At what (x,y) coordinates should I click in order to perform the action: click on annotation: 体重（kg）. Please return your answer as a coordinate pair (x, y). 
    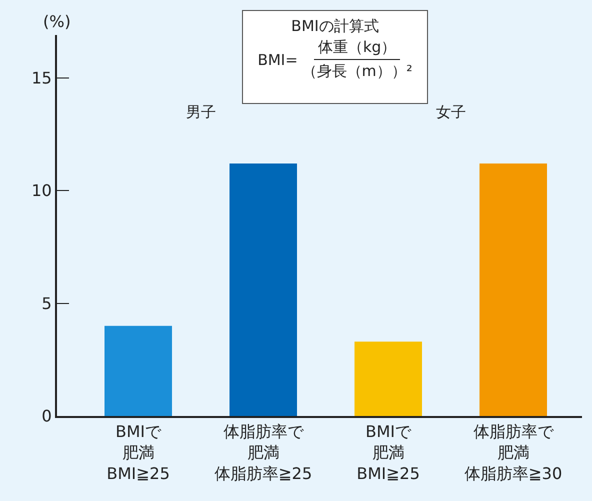
    Looking at the image, I should click on (357, 49).